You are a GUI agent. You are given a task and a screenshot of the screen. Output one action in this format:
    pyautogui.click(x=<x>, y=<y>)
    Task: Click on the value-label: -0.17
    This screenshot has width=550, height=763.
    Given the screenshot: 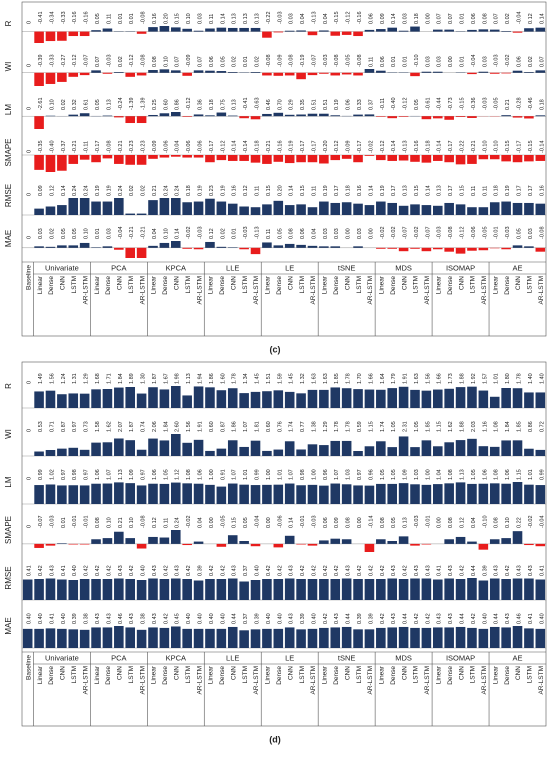 What is the action you would take?
    pyautogui.click(x=303, y=146)
    